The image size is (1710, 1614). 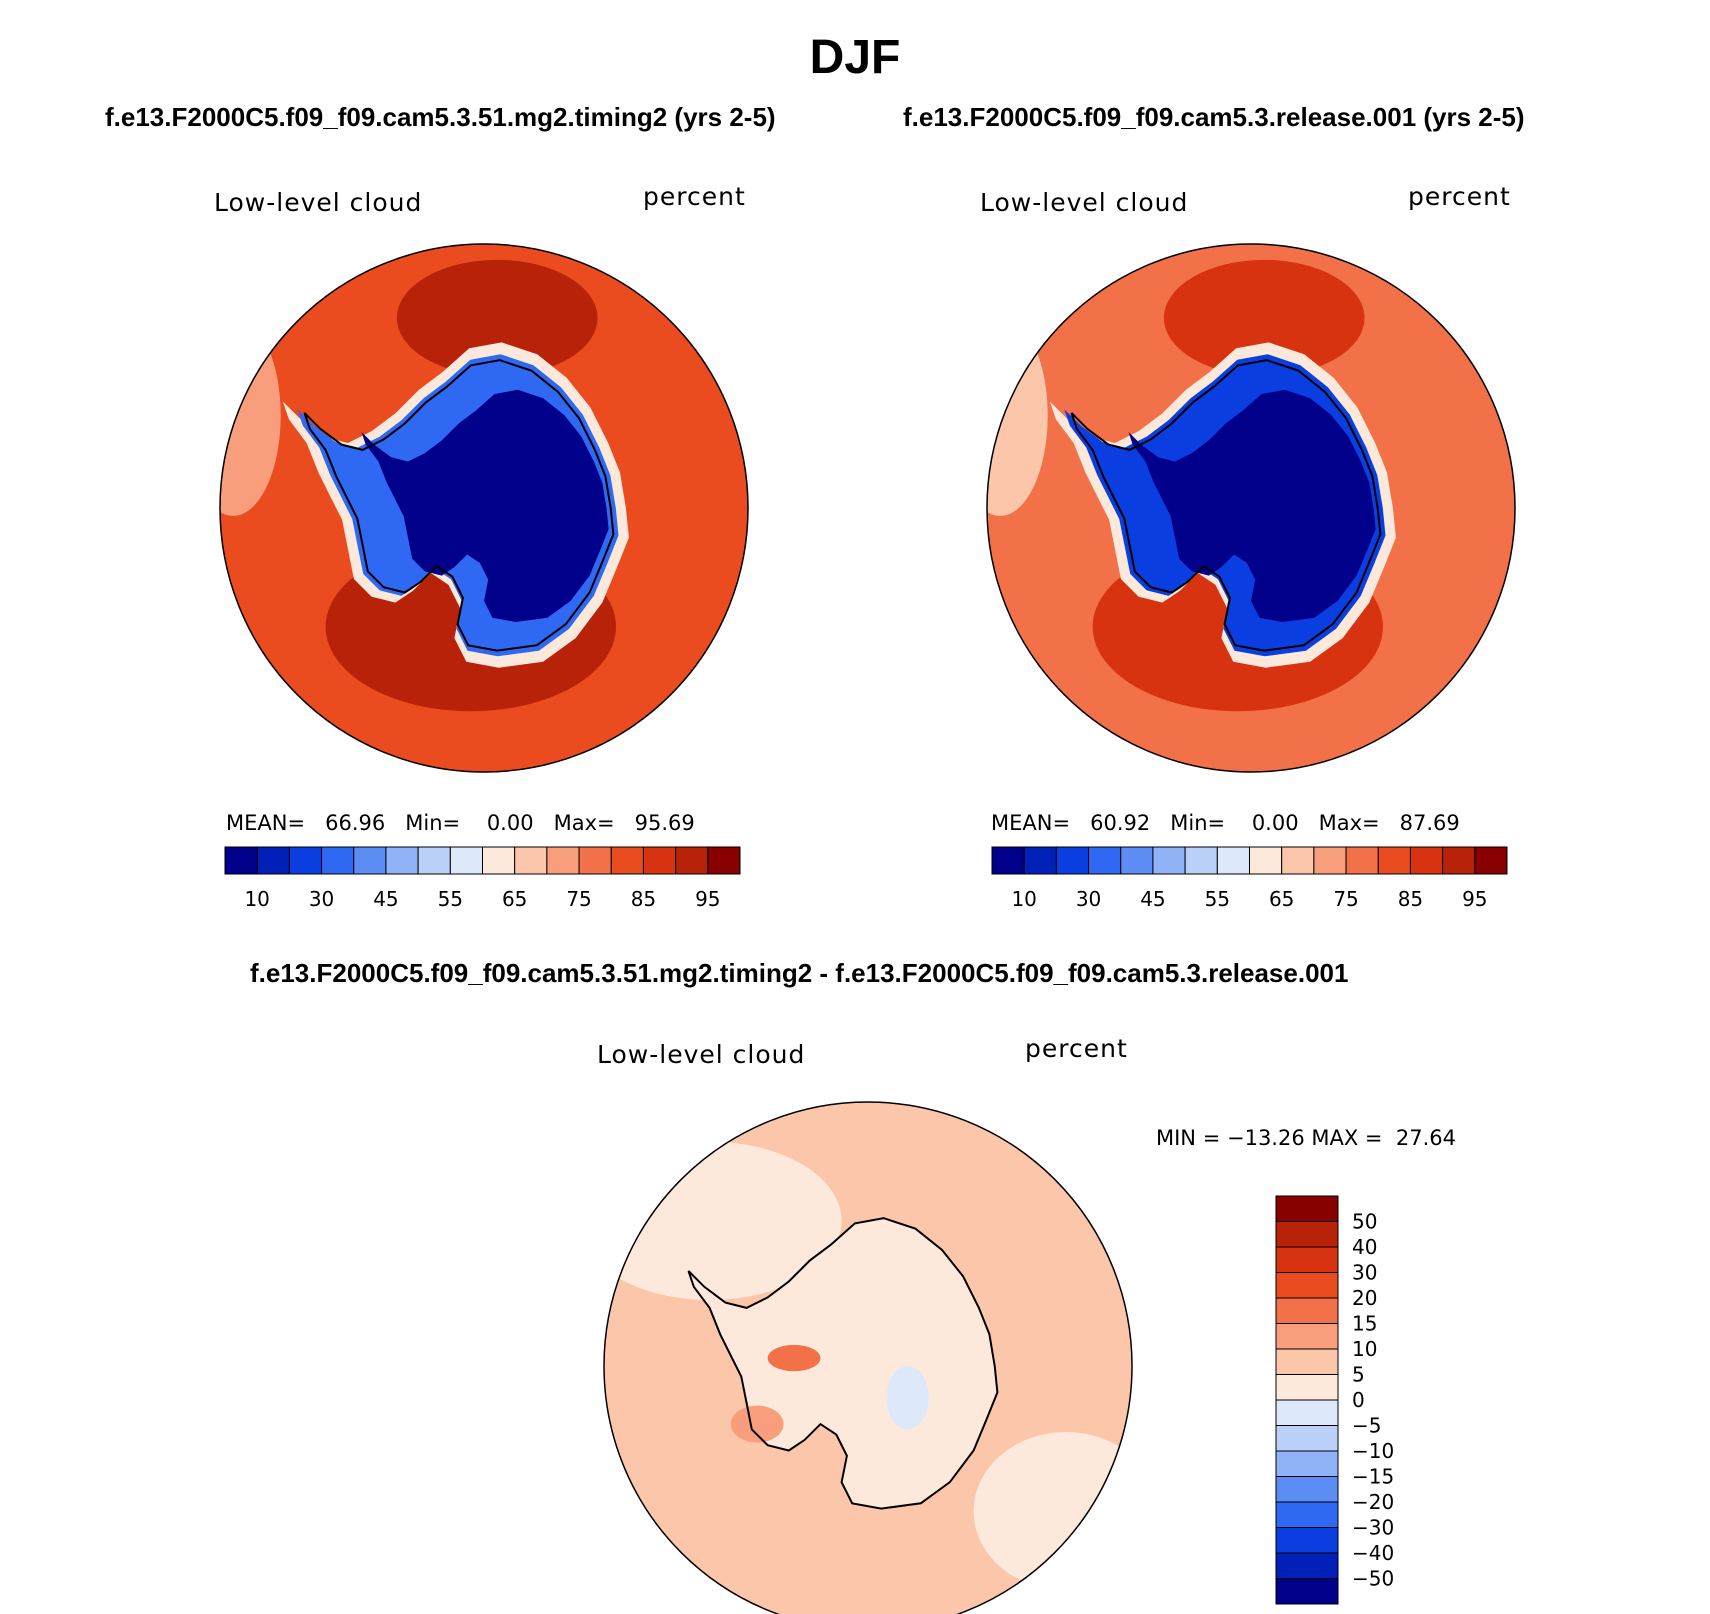 What do you see at coordinates (1076, 1048) in the screenshot?
I see `diff-units-label: percent` at bounding box center [1076, 1048].